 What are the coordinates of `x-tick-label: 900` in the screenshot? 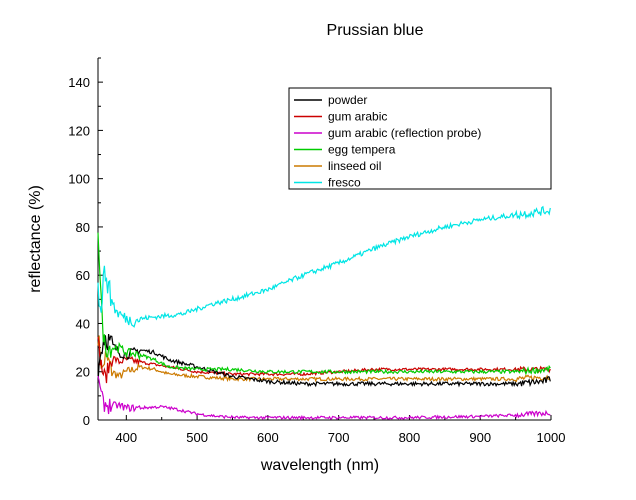 It's located at (480, 437).